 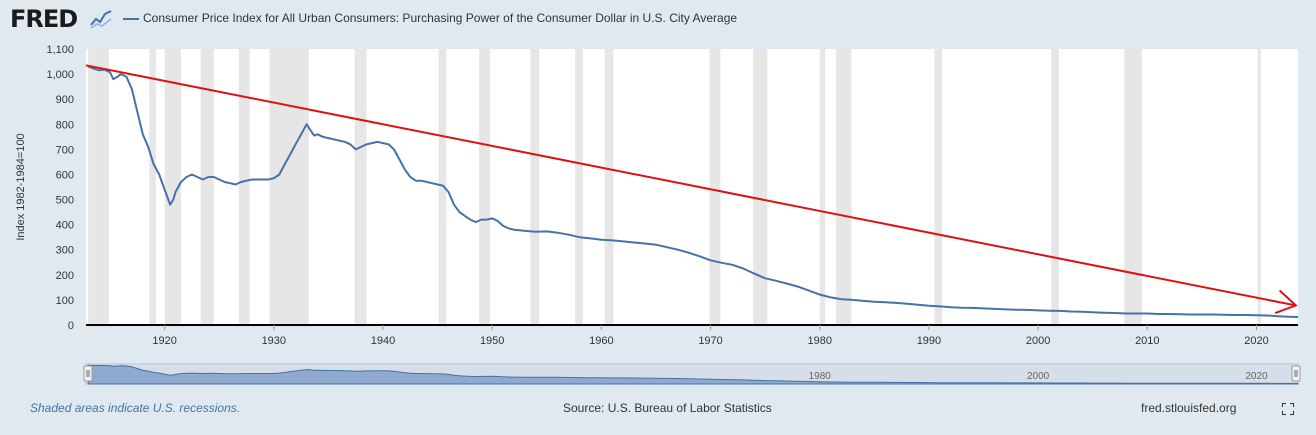 I want to click on y-tick-label: 300, so click(x=65, y=251).